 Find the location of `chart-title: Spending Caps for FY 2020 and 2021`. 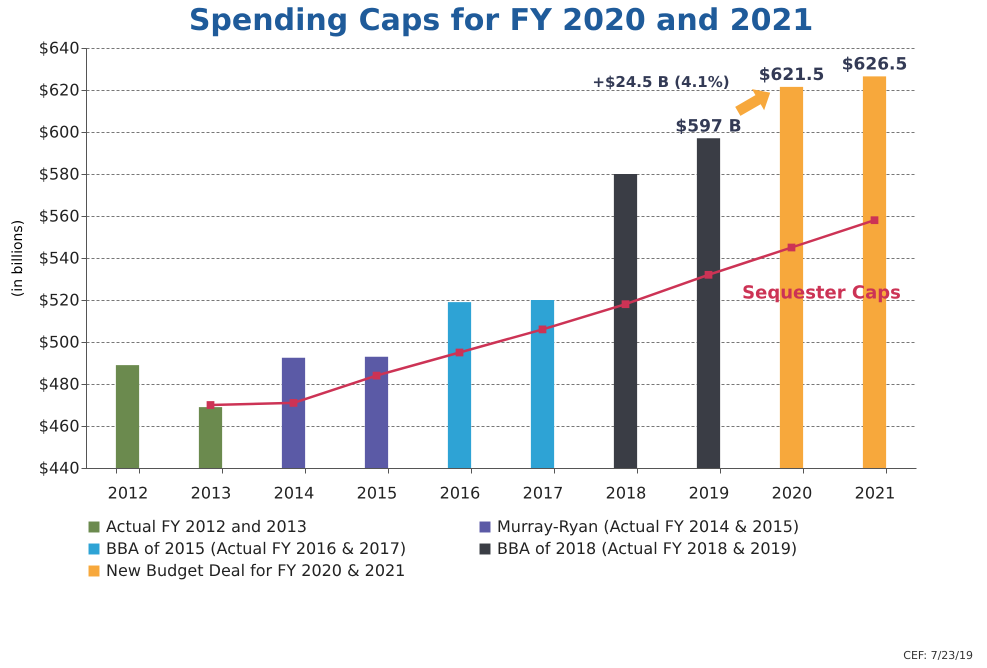

chart-title: Spending Caps for FY 2020 and 2021 is located at coordinates (501, 20).